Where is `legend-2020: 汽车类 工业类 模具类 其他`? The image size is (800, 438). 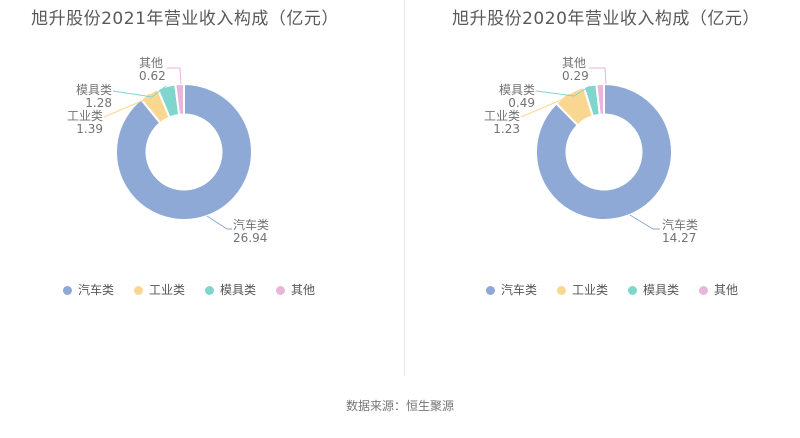
legend-2020: 汽车类 工业类 模具类 其他 is located at coordinates (611, 290).